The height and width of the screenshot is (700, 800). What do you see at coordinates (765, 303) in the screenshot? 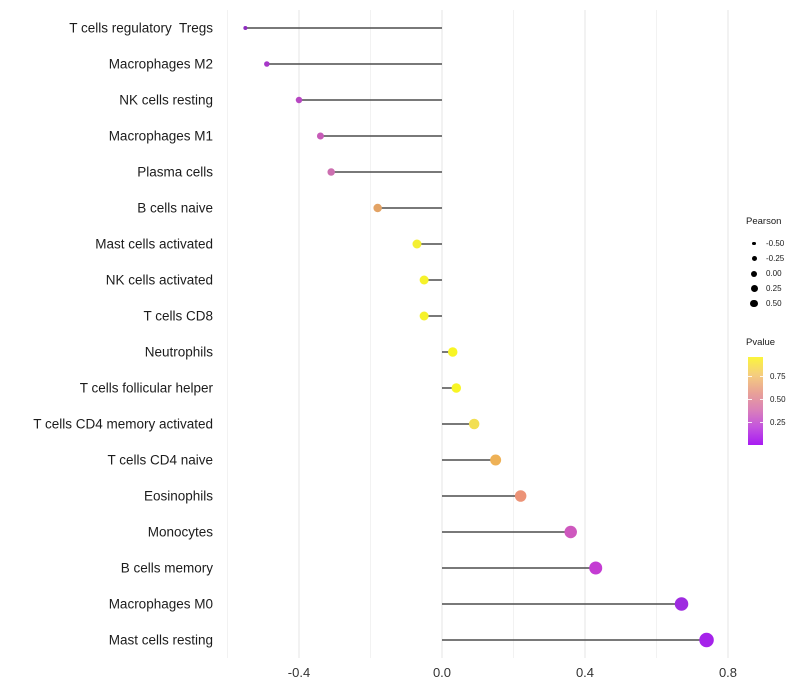
I see `pearson-legend-entry: 0.50` at bounding box center [765, 303].